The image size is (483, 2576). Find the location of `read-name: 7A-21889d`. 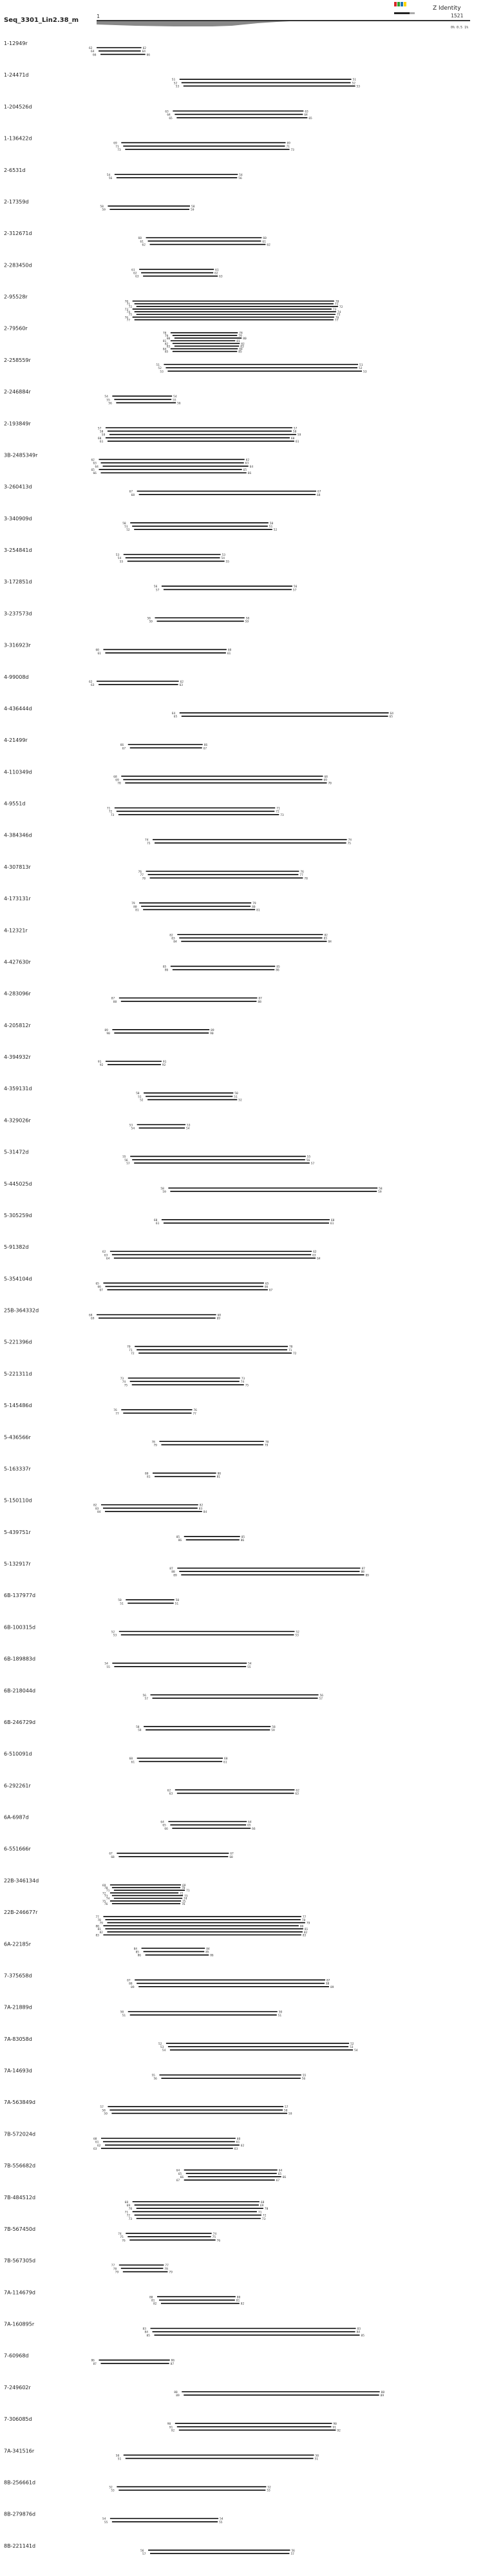

read-name: 7A-21889d is located at coordinates (18, 2008).